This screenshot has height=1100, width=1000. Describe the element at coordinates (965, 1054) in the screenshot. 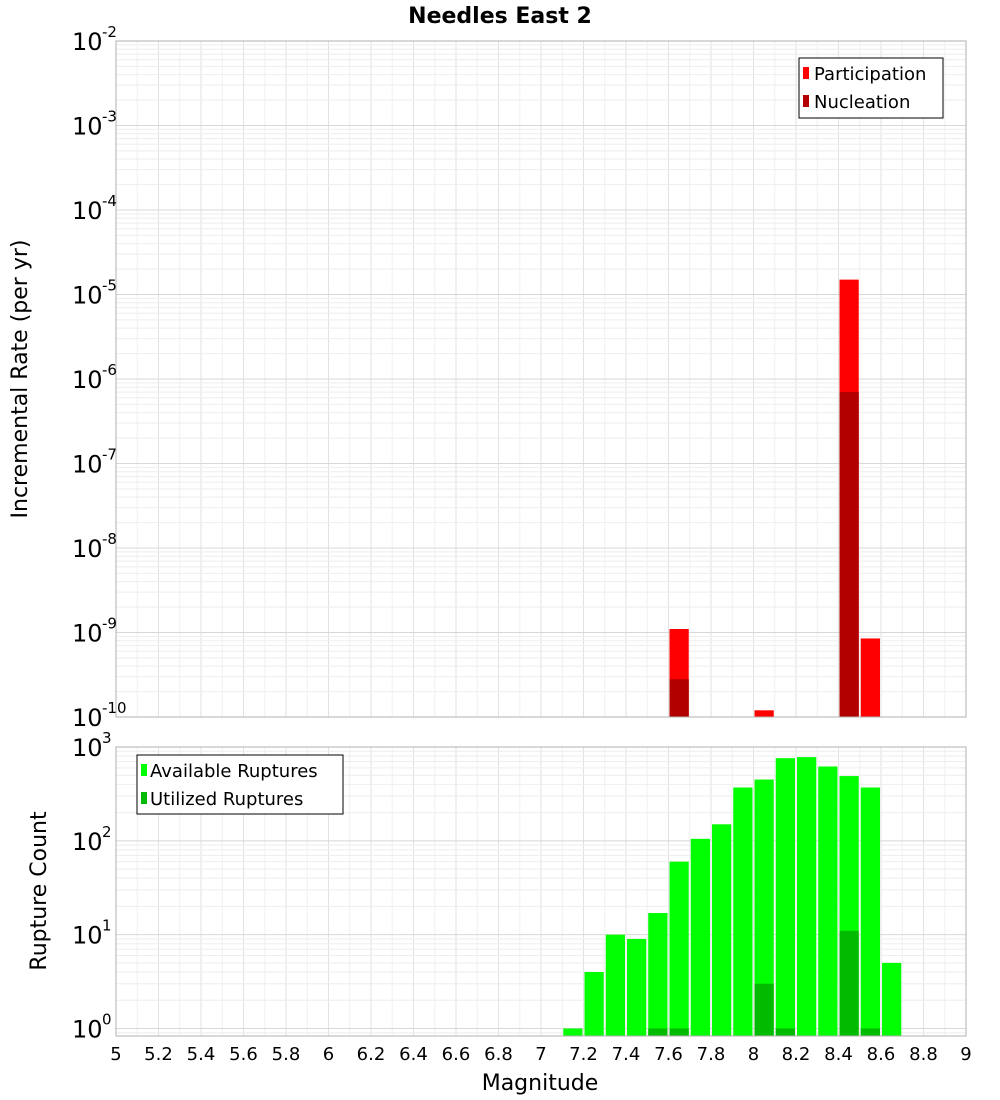

I see `x-tick-label: 9` at that location.